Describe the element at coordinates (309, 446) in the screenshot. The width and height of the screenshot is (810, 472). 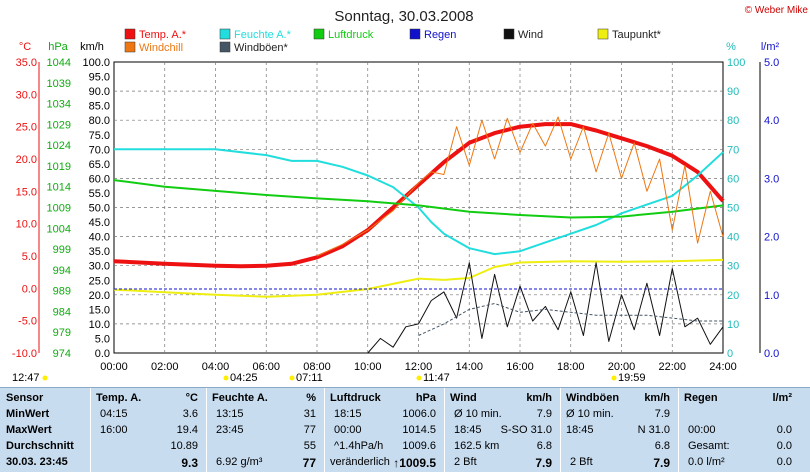
I see `humidity-avg-value: 55` at that location.